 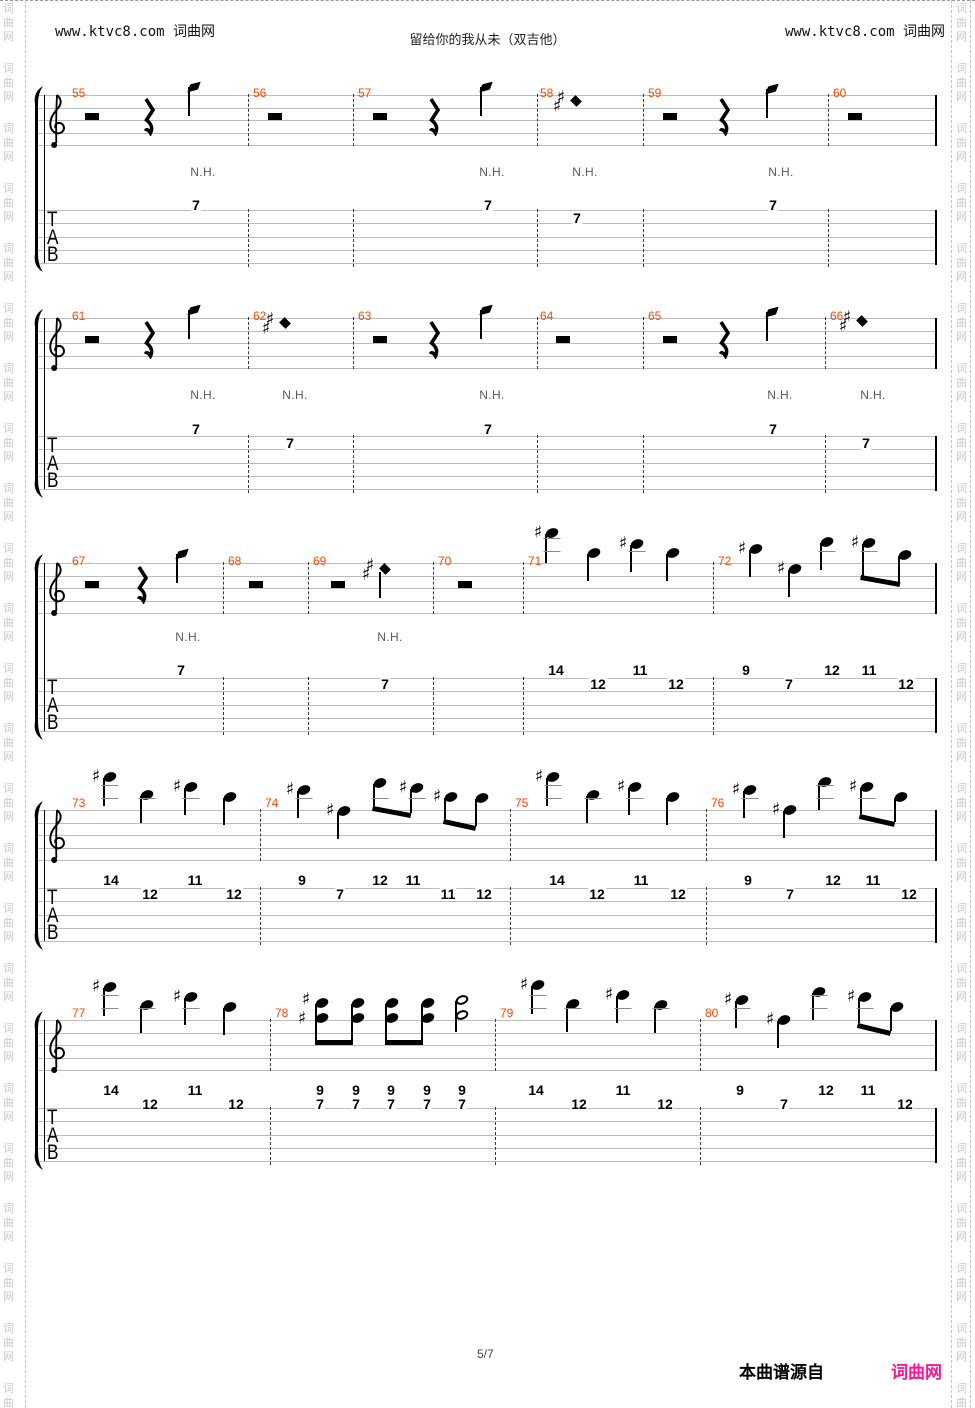 I want to click on measure-number: 72, so click(x=725, y=561).